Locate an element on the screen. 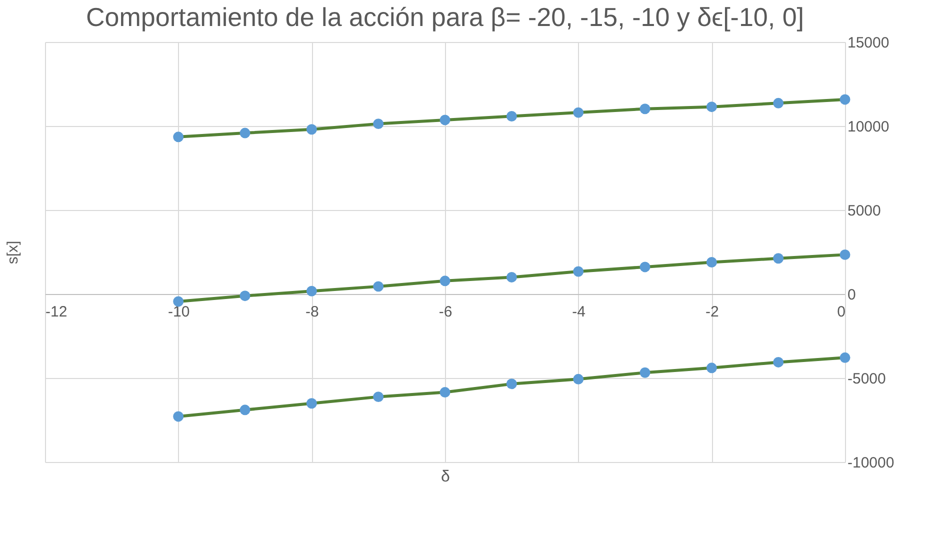 The width and height of the screenshot is (931, 547). x-tick-label: -4 is located at coordinates (579, 312).